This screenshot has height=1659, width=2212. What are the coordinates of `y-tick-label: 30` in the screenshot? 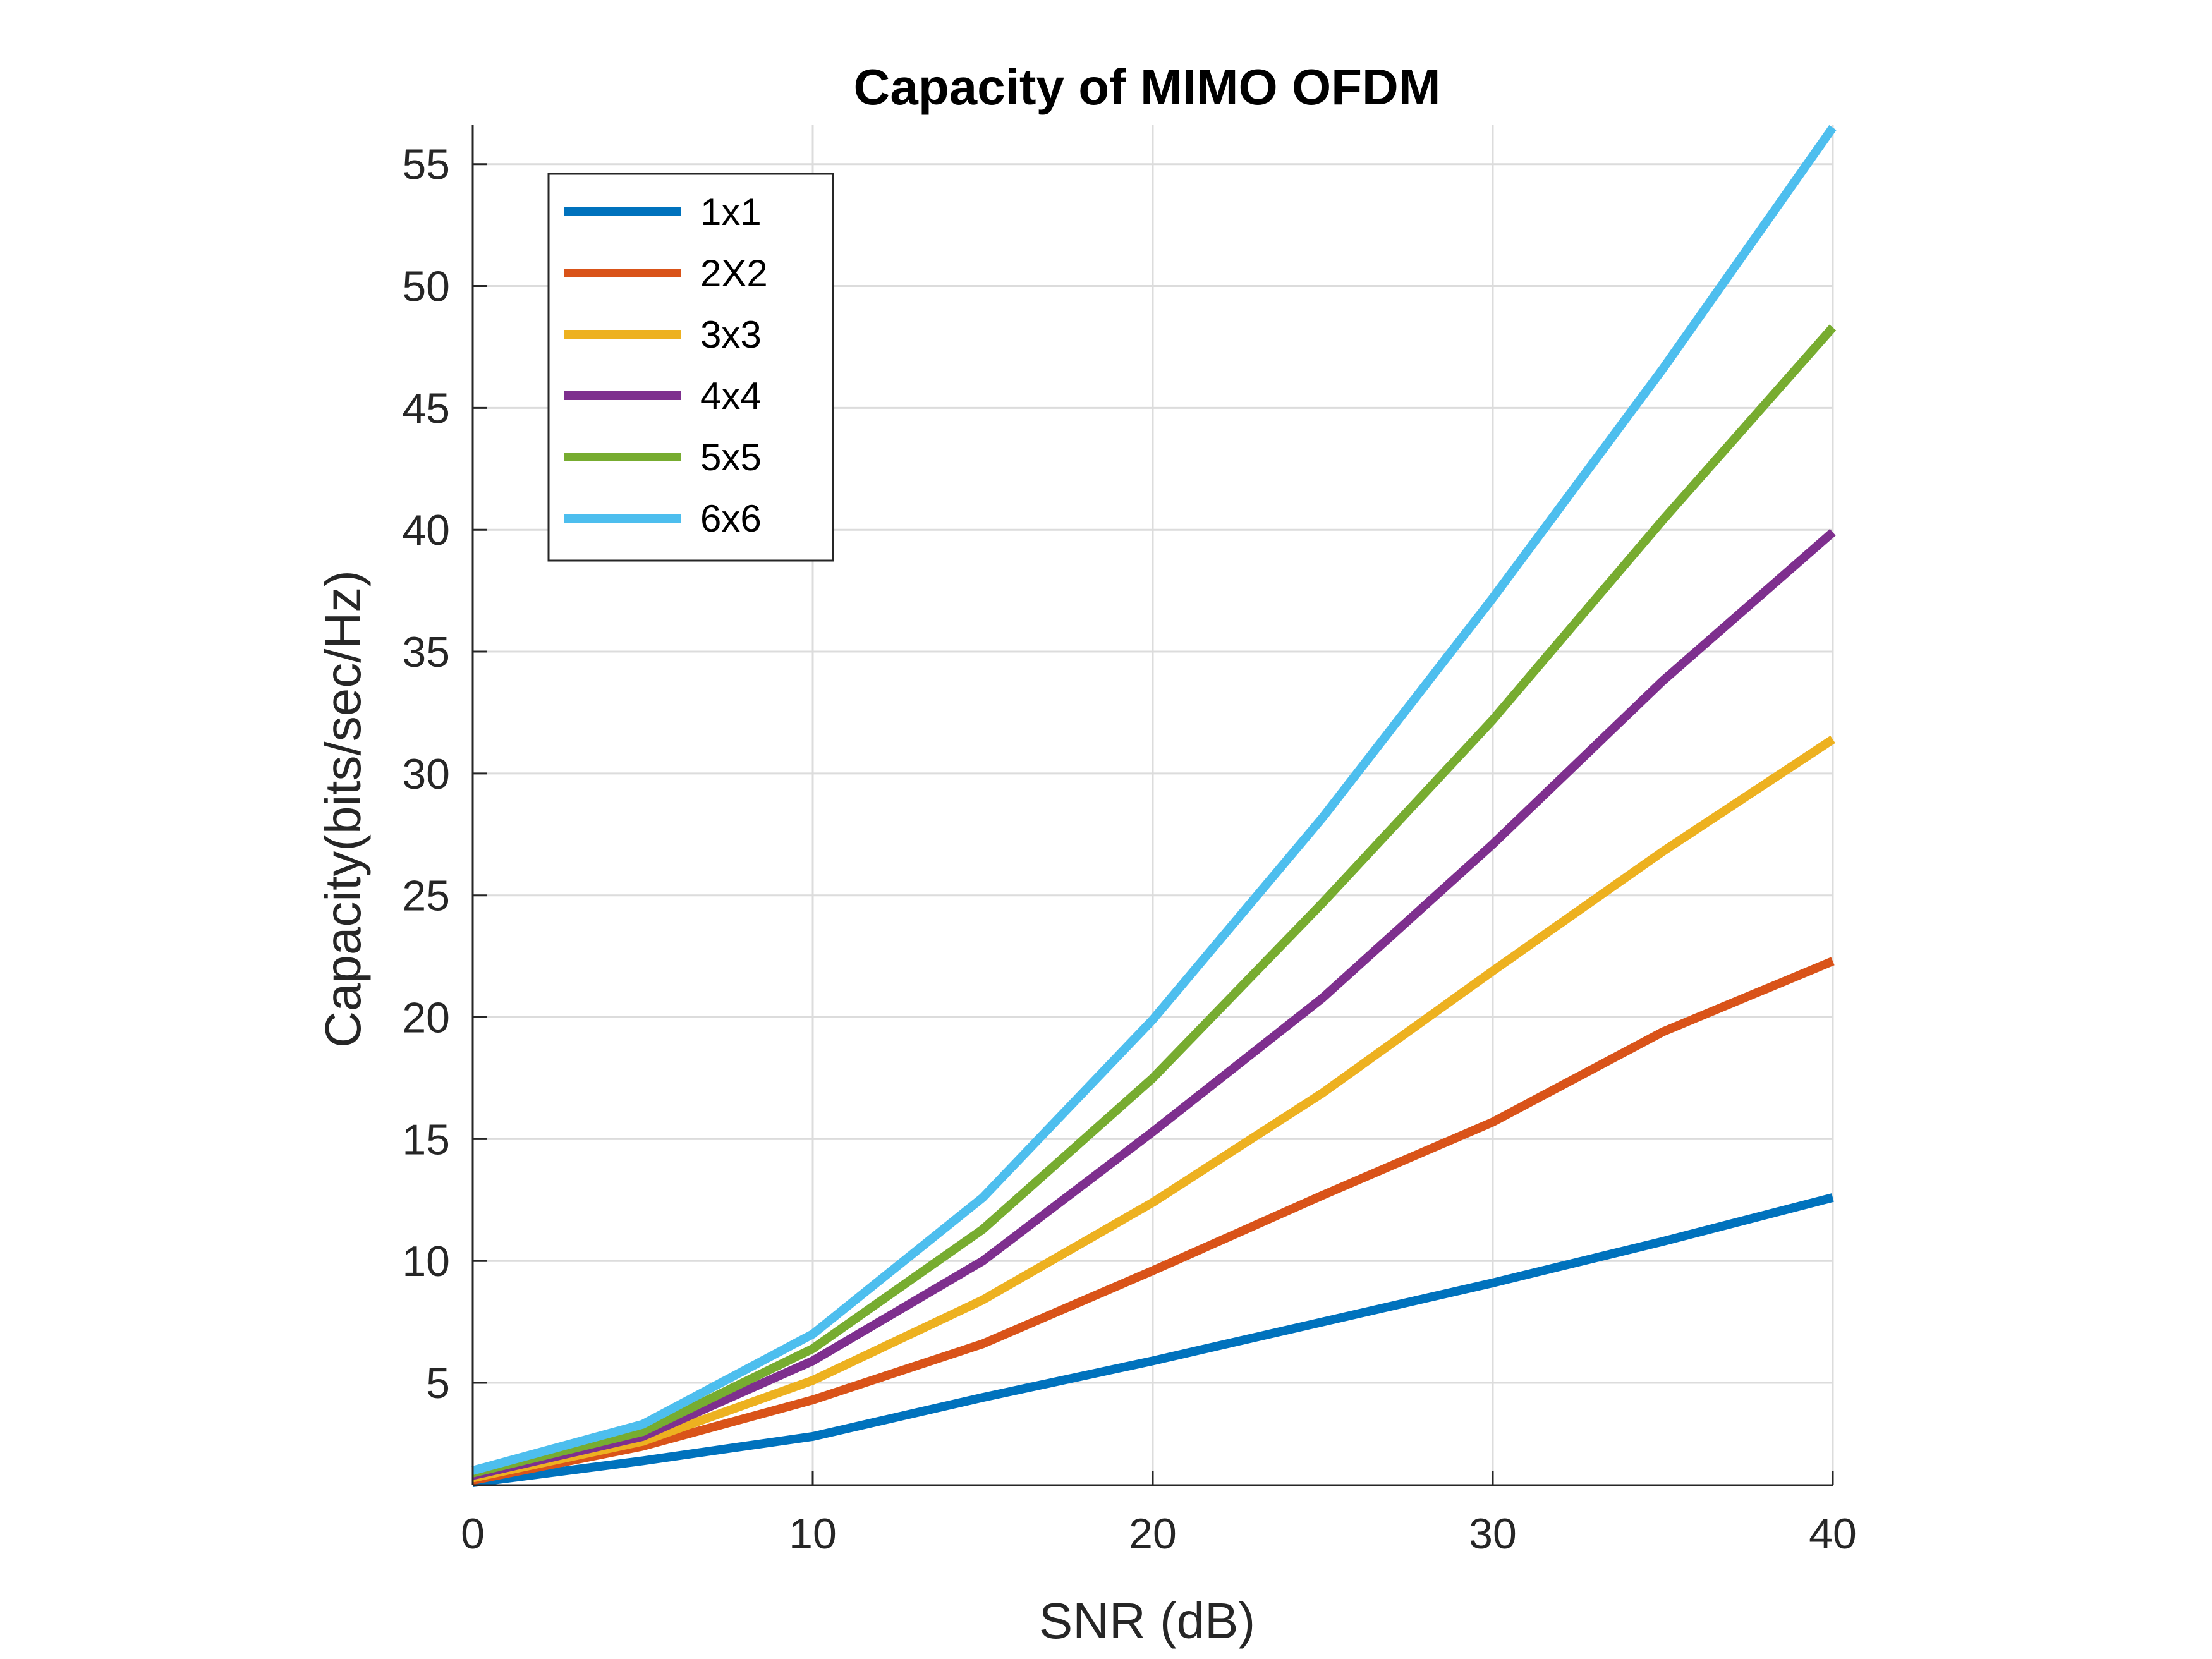 It's located at (426, 774).